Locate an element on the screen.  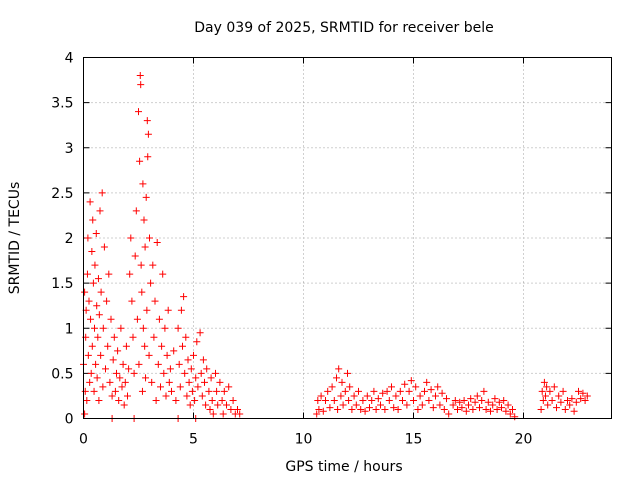
x-axis-label: GPS time / hours is located at coordinates (343, 467).